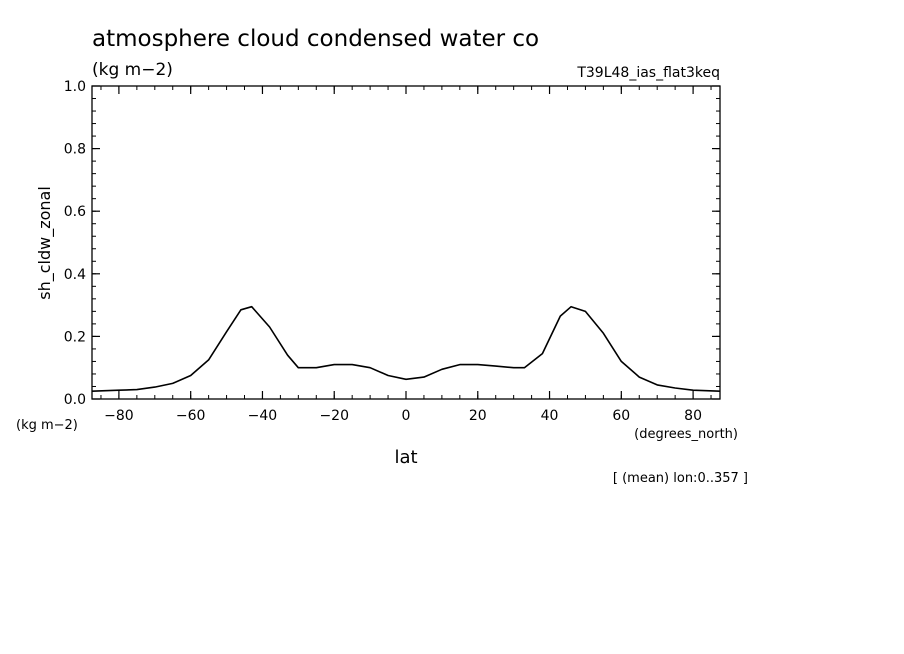 The height and width of the screenshot is (654, 904). I want to click on y-tick-label: 0.4, so click(75, 275).